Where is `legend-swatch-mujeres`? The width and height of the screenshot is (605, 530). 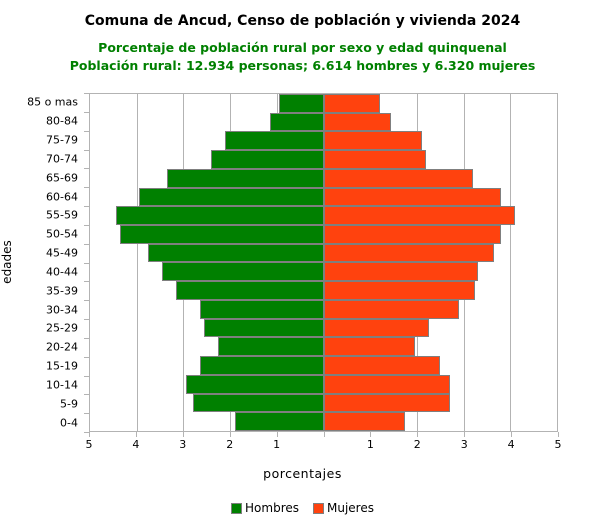 legend-swatch-mujeres is located at coordinates (318, 508).